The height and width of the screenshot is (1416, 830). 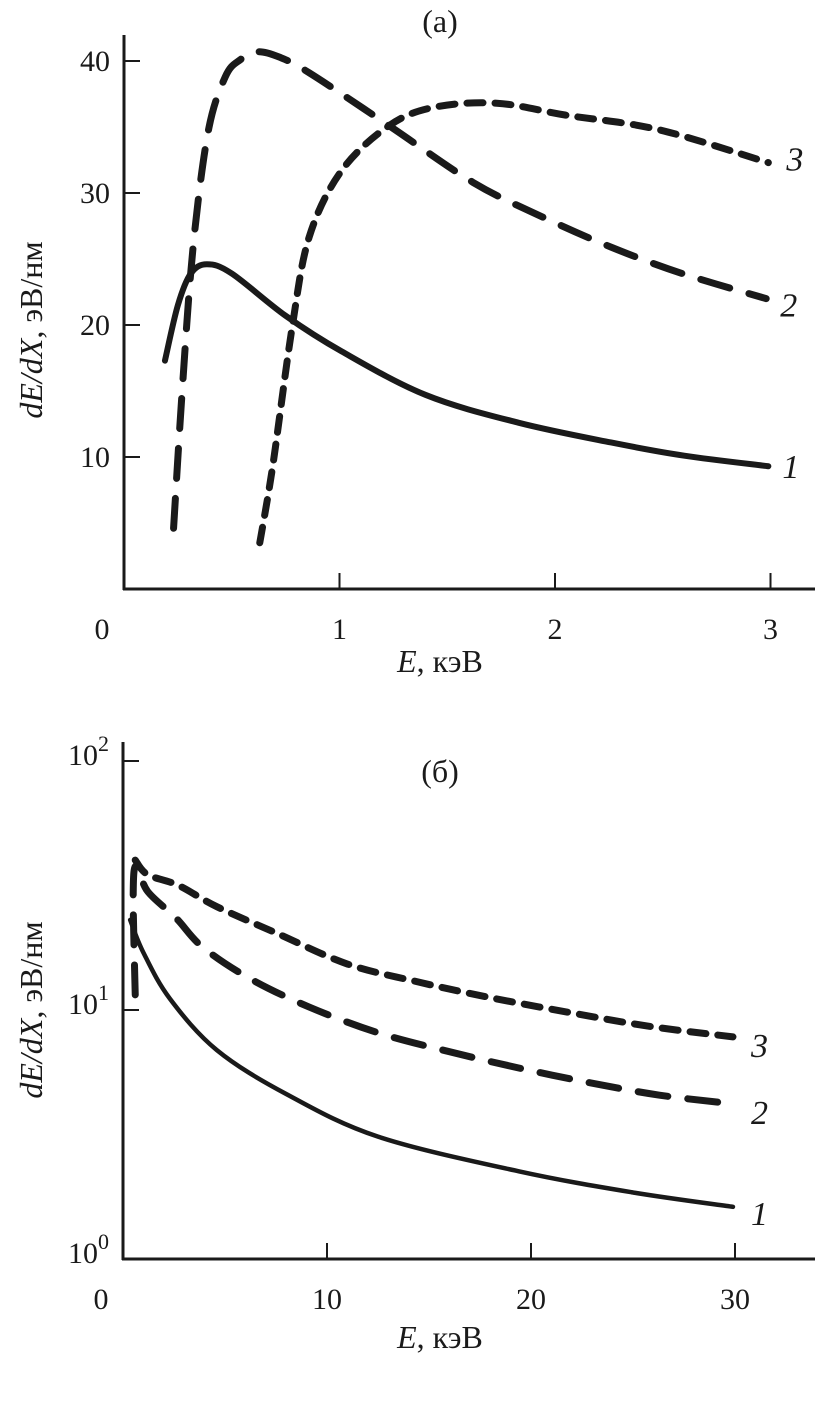 I want to click on series-3-line, so click(x=434, y=948).